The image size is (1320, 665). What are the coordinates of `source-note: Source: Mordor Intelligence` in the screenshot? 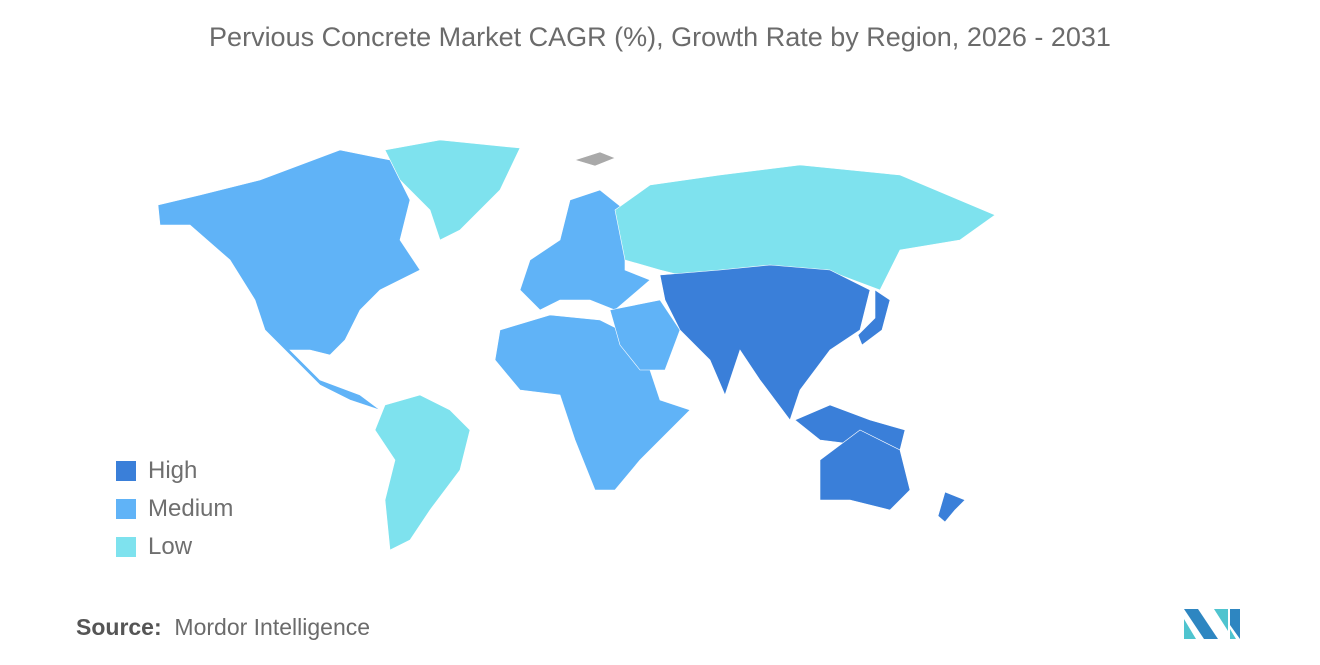 It's located at (223, 627).